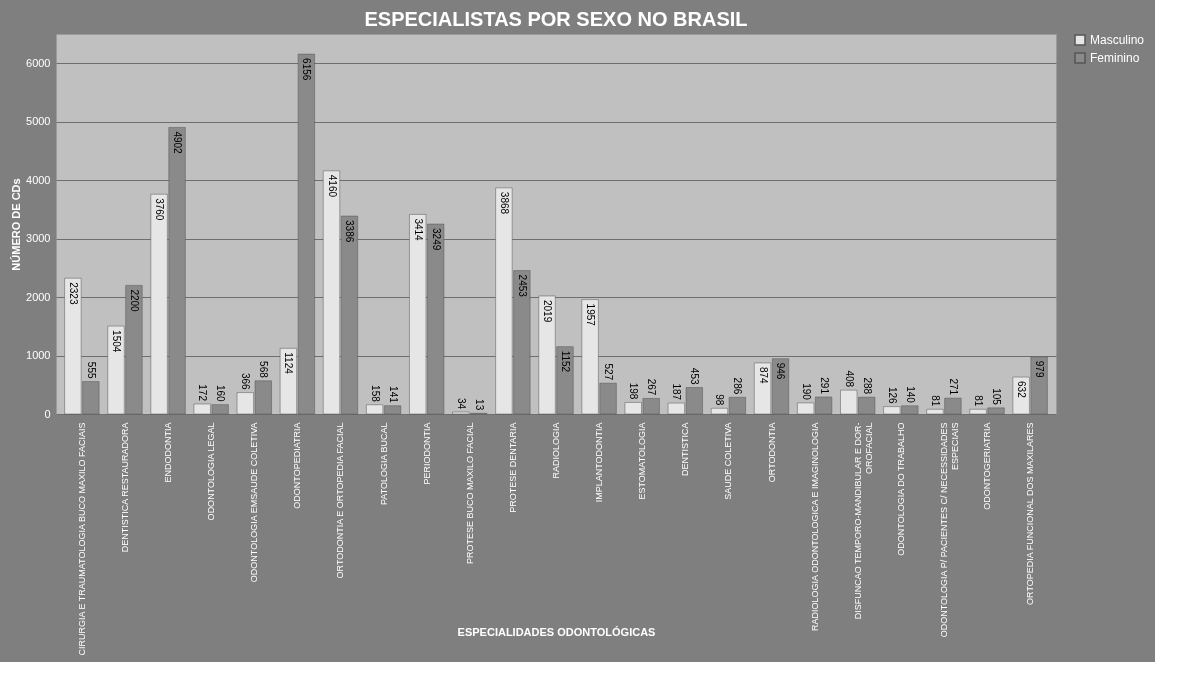 The height and width of the screenshot is (675, 1197). What do you see at coordinates (548, 311) in the screenshot?
I see `data-label: 2019` at bounding box center [548, 311].